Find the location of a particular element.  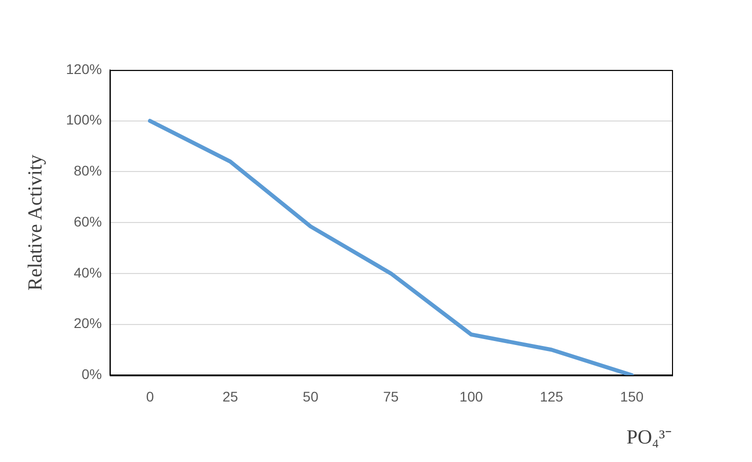

x-axis-title: PO₄³⁻ is located at coordinates (649, 437).